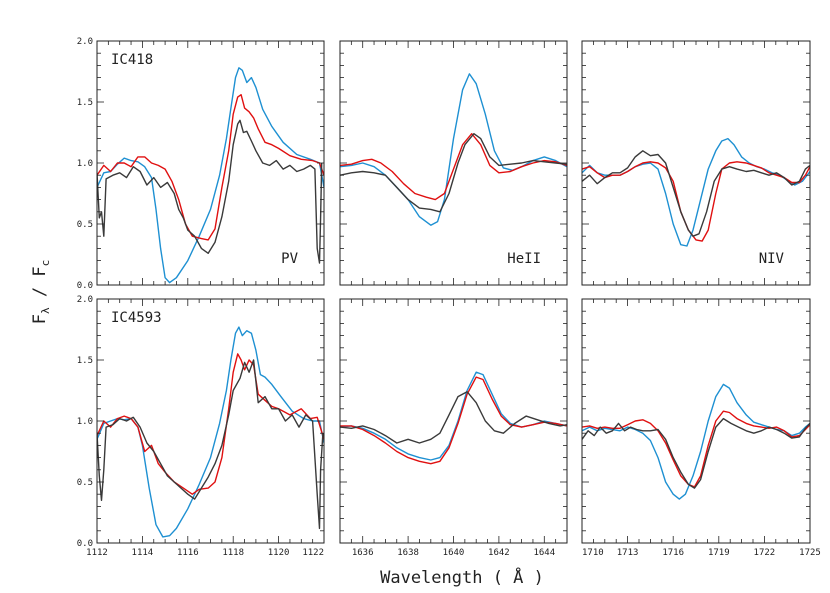 The height and width of the screenshot is (593, 830). I want to click on ion-label: HeII, so click(524, 259).